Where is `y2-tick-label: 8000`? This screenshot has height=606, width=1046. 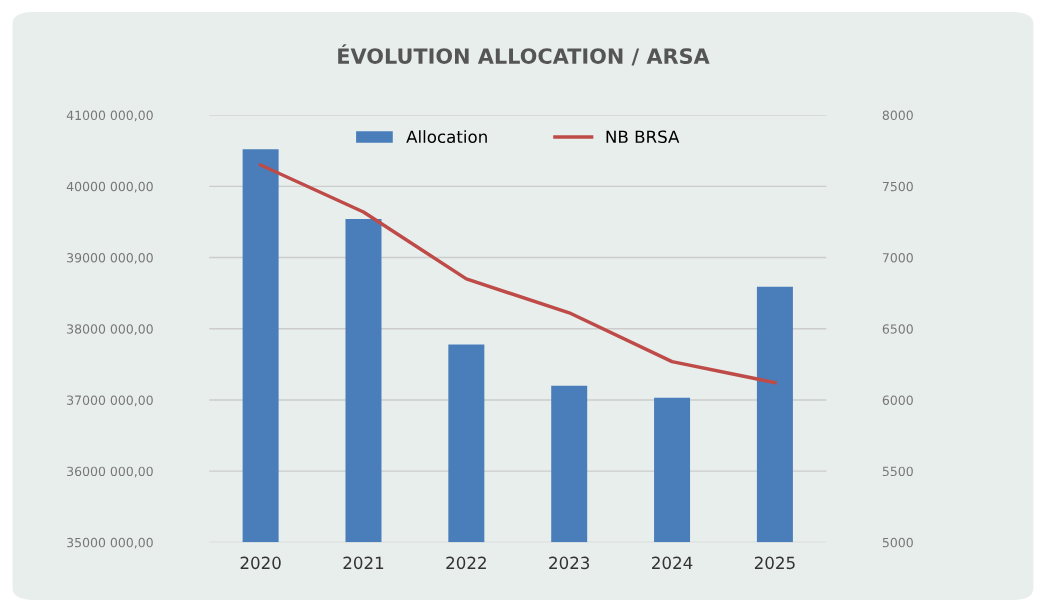 y2-tick-label: 8000 is located at coordinates (897, 115).